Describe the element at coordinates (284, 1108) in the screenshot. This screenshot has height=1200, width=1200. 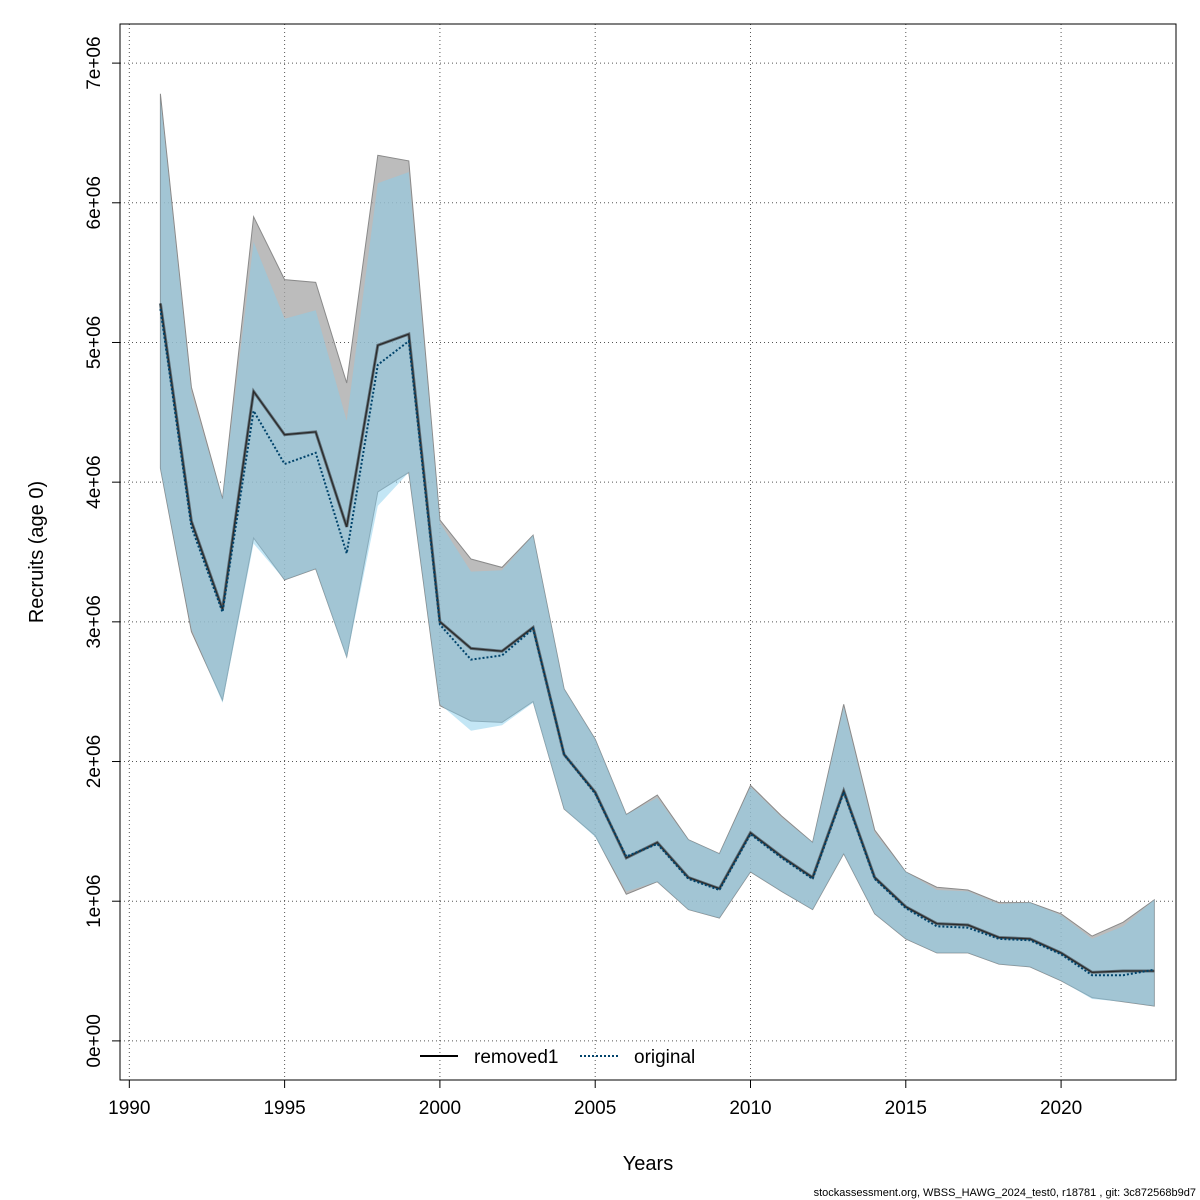
I see `x-tick-label-1995: 1995` at that location.